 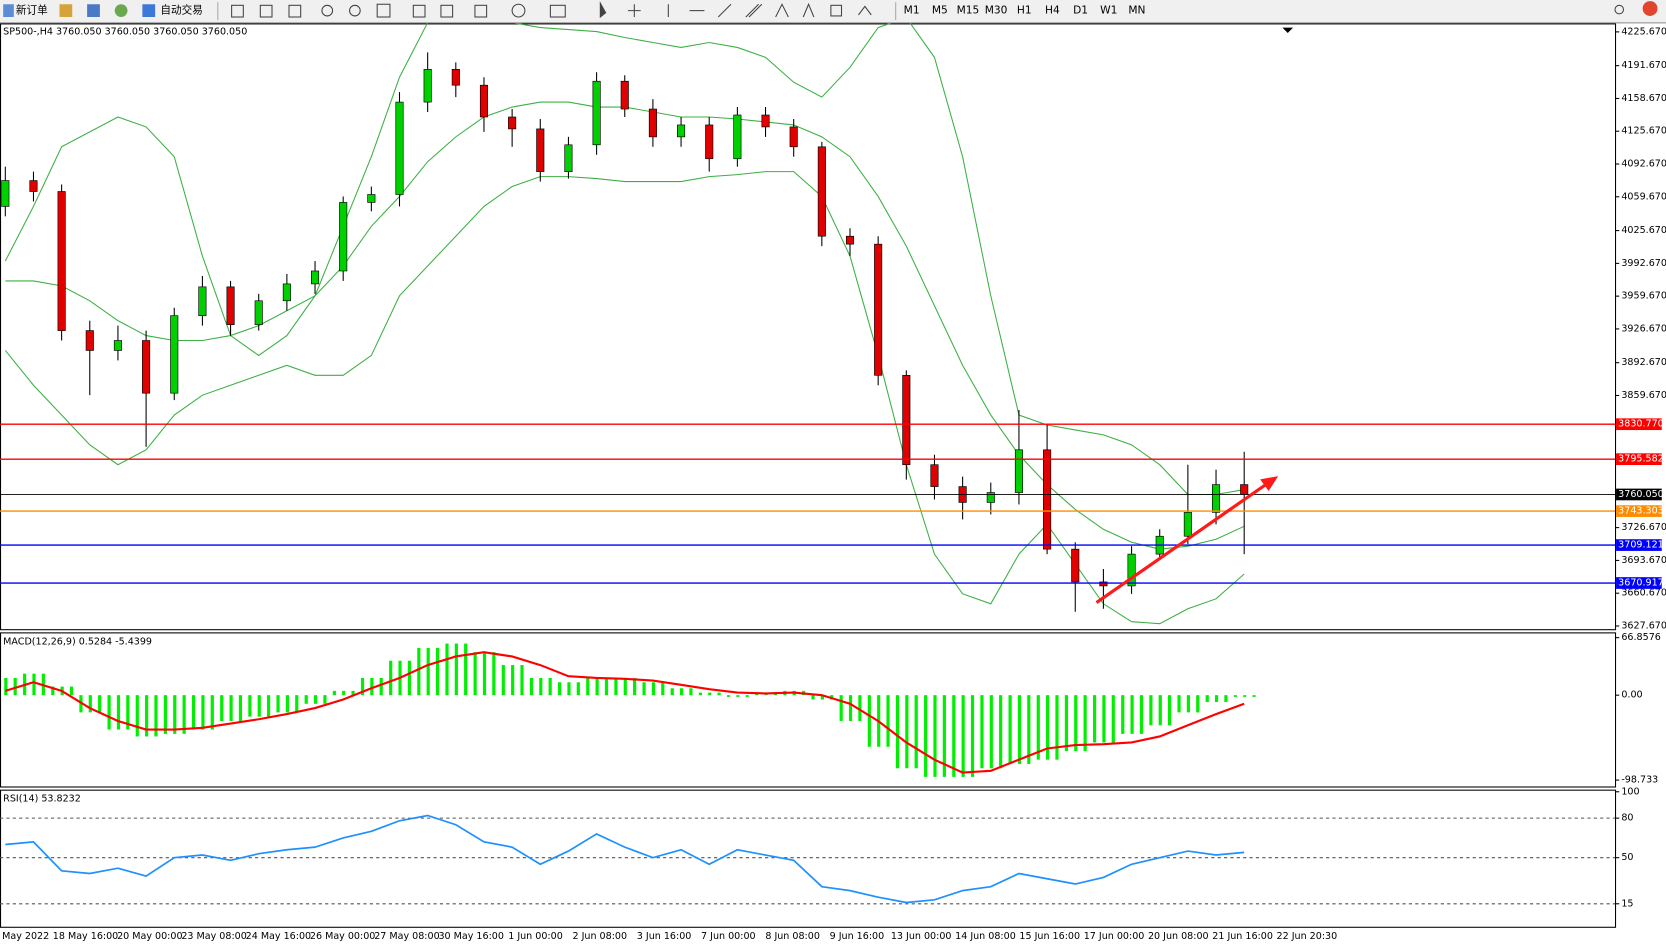 What do you see at coordinates (1307, 936) in the screenshot?
I see `x-tick-label: 22 Jun 20:30` at bounding box center [1307, 936].